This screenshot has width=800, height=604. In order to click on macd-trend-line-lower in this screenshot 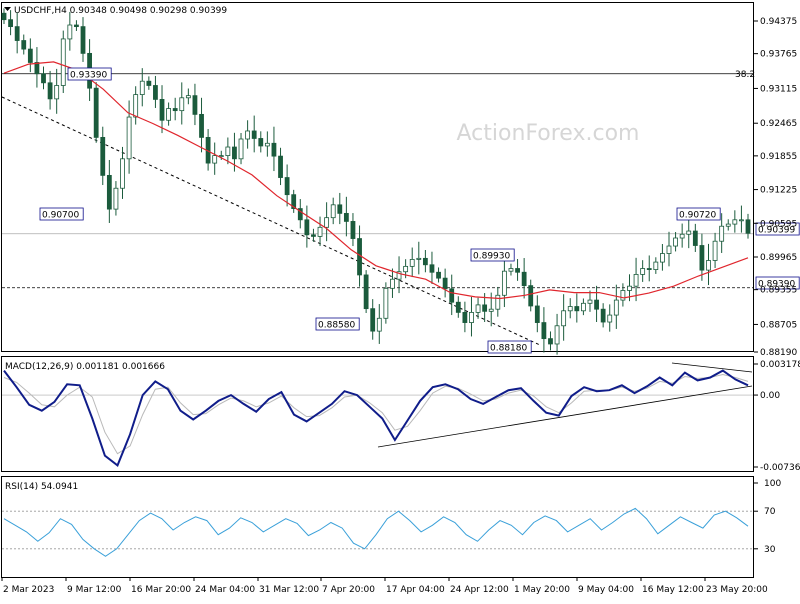, I will do `click(565, 416)`.